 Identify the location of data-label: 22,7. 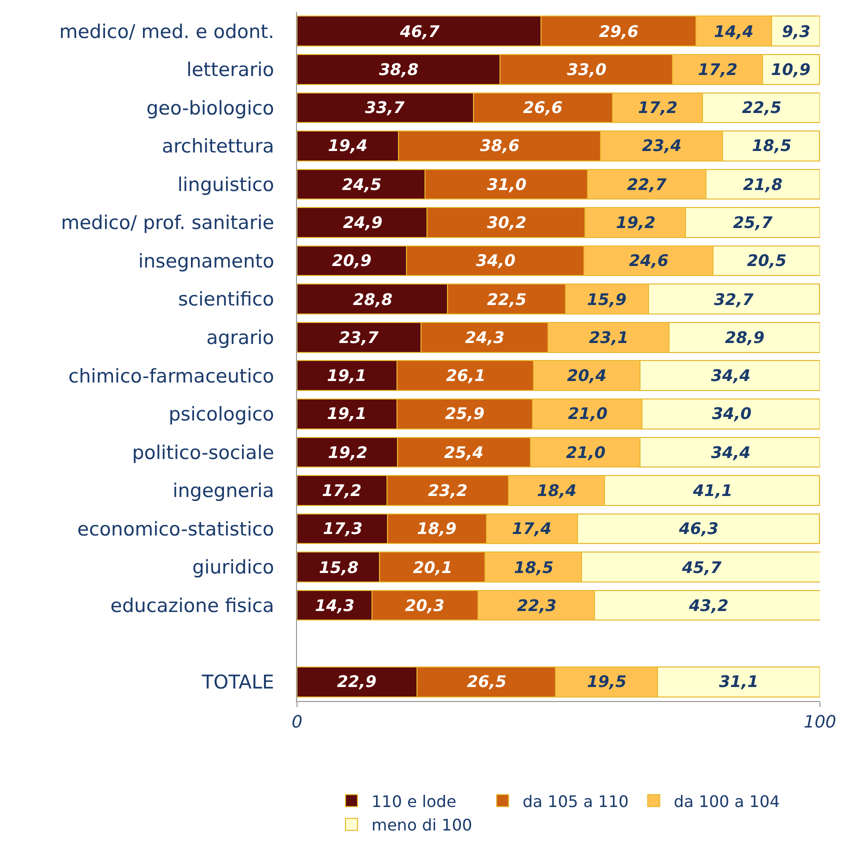
(647, 184).